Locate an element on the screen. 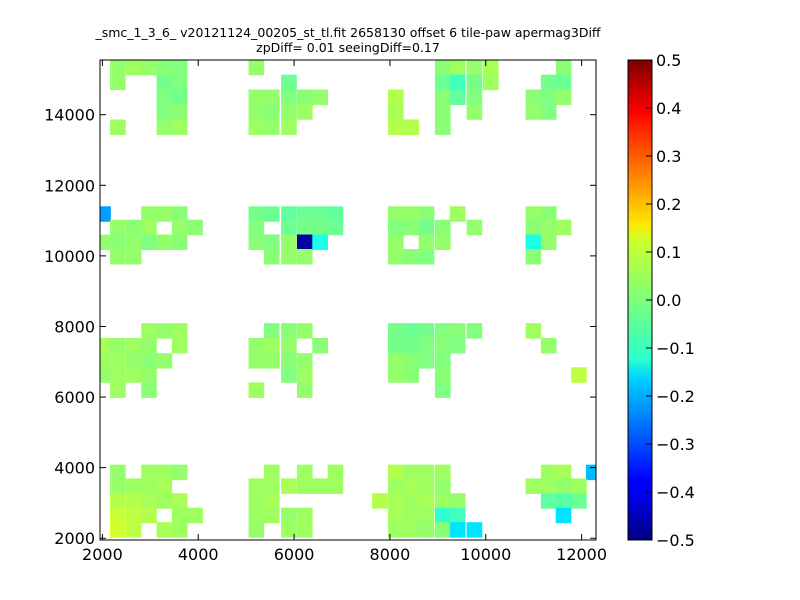 Image resolution: width=800 pixels, height=600 pixels. y-tick-label: 14000 is located at coordinates (69, 115).